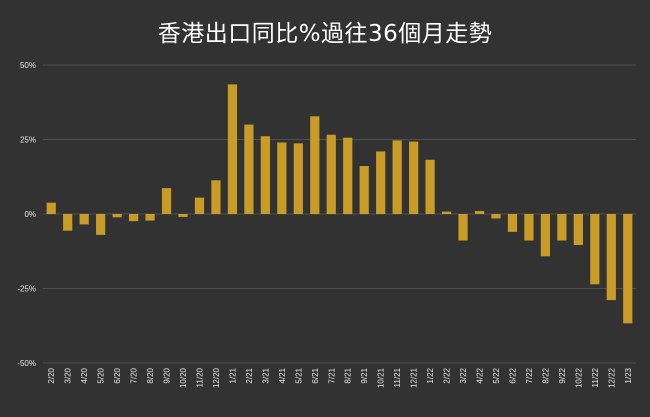 The height and width of the screenshot is (417, 650). What do you see at coordinates (199, 377) in the screenshot?
I see `x-tick-label: 11/20` at bounding box center [199, 377].